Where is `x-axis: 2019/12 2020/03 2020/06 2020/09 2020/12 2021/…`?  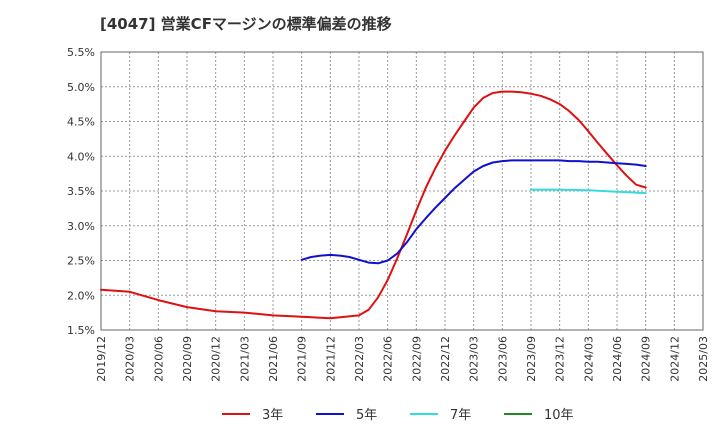
x-axis: 2019/12 2020/03 2020/06 2020/09 2020/12 2021/… is located at coordinates (402, 359).